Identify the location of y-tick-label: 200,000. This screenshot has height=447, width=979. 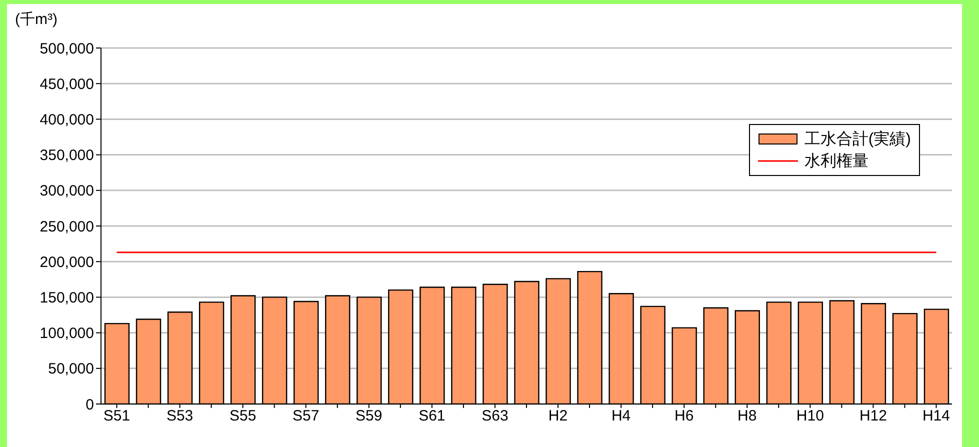
(67, 262).